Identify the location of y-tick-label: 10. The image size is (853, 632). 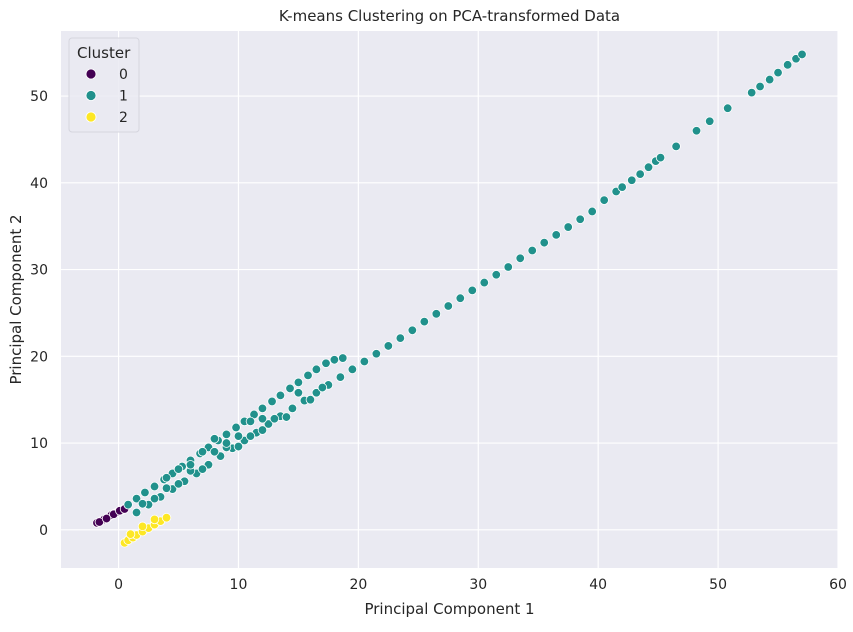
(39, 444).